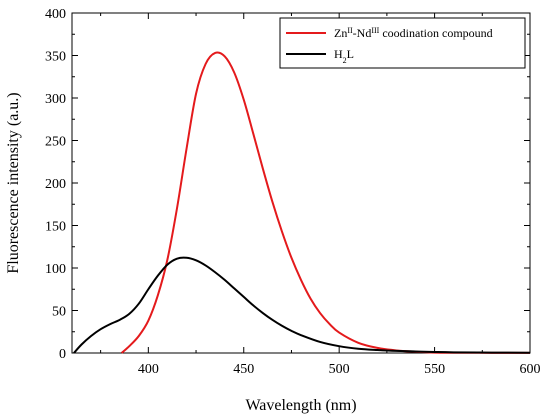 Image resolution: width=550 pixels, height=418 pixels. What do you see at coordinates (300, 405) in the screenshot?
I see `x-axis-title: Wavelength (nm)` at bounding box center [300, 405].